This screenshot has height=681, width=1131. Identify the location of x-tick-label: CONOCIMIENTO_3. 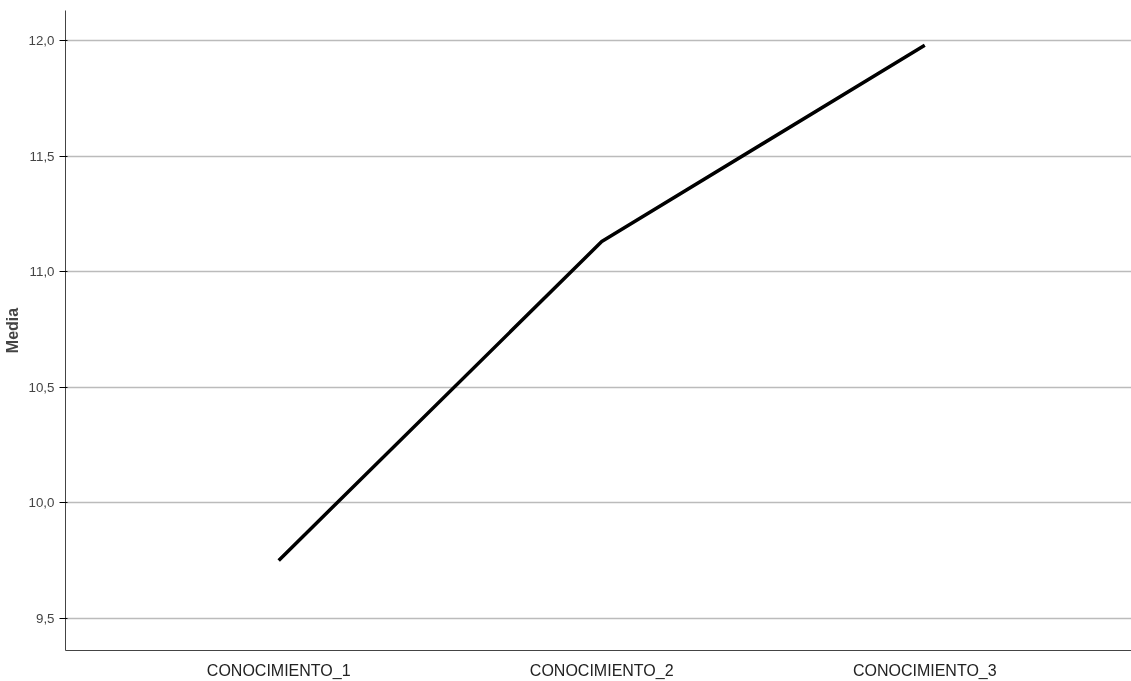
(924, 670).